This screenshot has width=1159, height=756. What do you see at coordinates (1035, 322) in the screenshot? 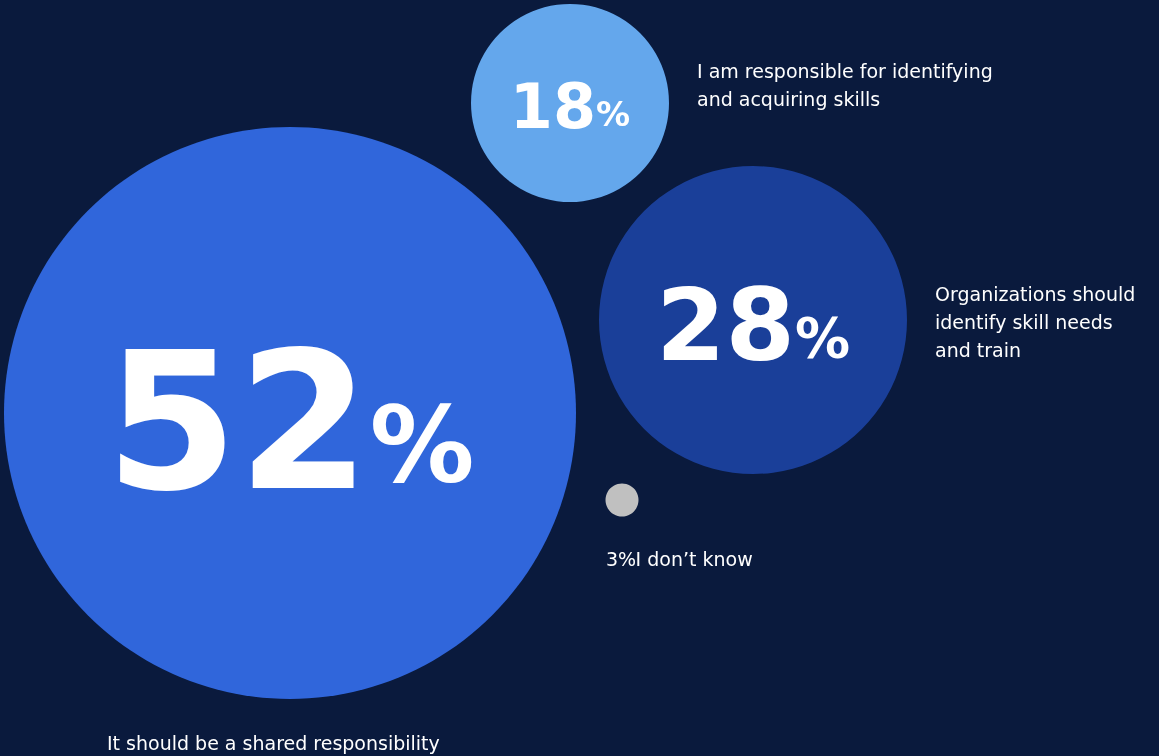
I see `category-label: Organizations should identify skill needs and train` at bounding box center [1035, 322].